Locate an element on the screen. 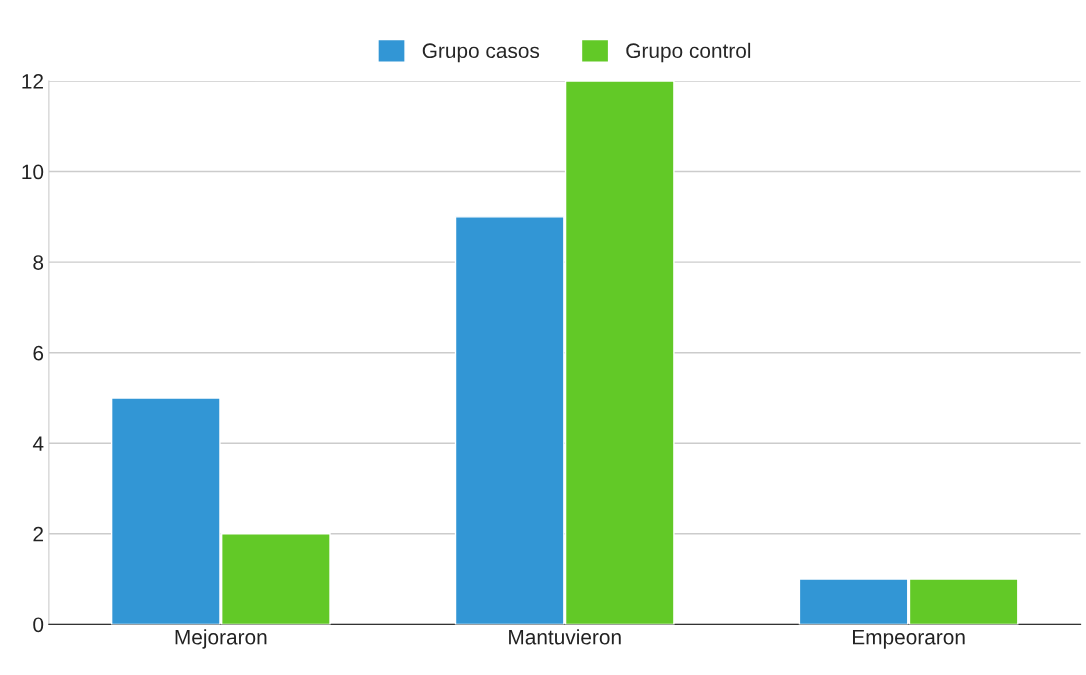 The width and height of the screenshot is (1086, 675). y-tick-label: 2 is located at coordinates (38, 534).